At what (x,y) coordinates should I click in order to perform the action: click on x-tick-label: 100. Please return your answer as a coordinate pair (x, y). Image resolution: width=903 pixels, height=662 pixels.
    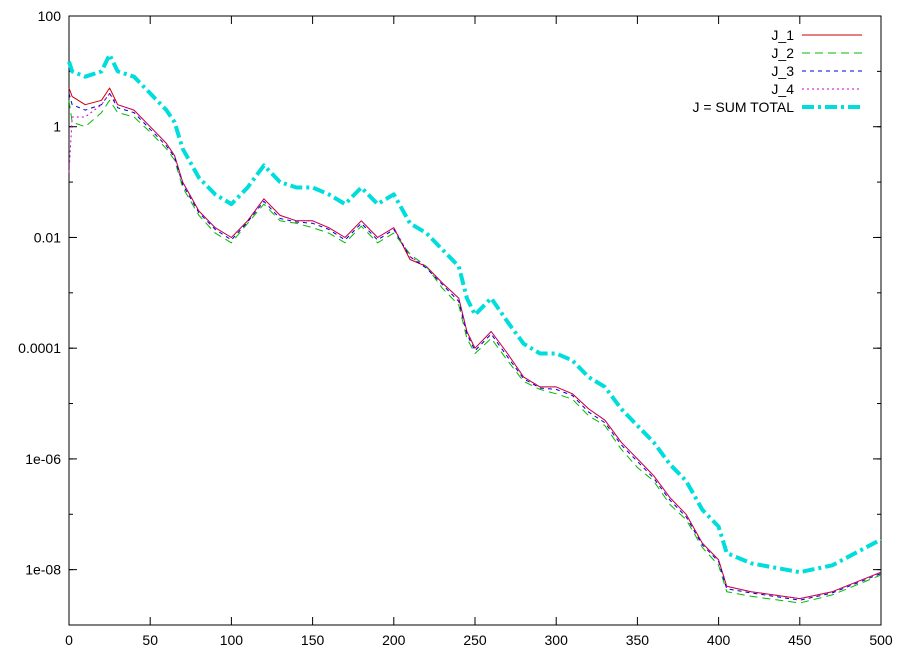
    Looking at the image, I should click on (232, 640).